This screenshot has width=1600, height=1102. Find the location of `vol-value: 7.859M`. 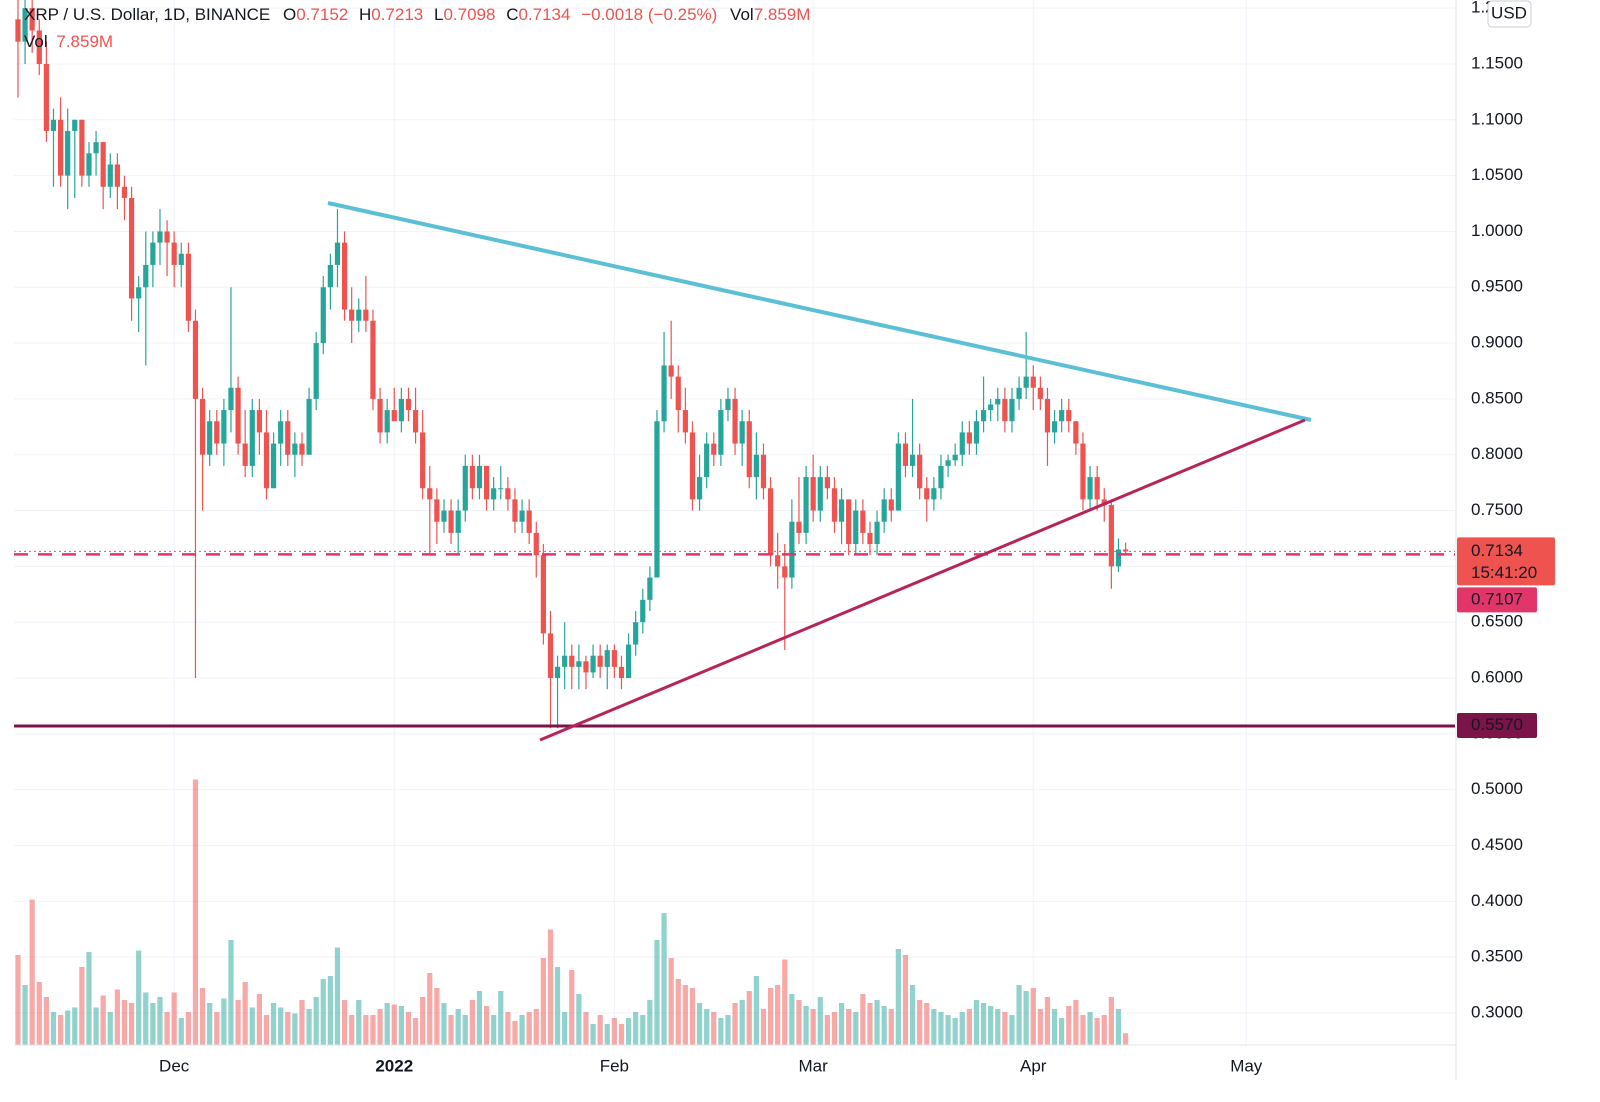

vol-value: 7.859M is located at coordinates (782, 14).